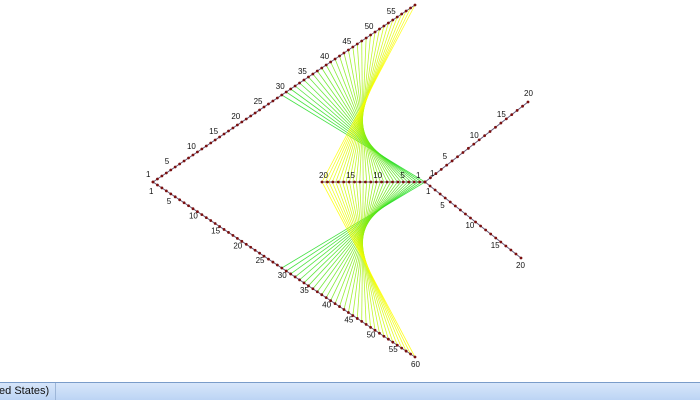 The height and width of the screenshot is (400, 700). What do you see at coordinates (474, 135) in the screenshot?
I see `axis-tick-label: 10` at bounding box center [474, 135].